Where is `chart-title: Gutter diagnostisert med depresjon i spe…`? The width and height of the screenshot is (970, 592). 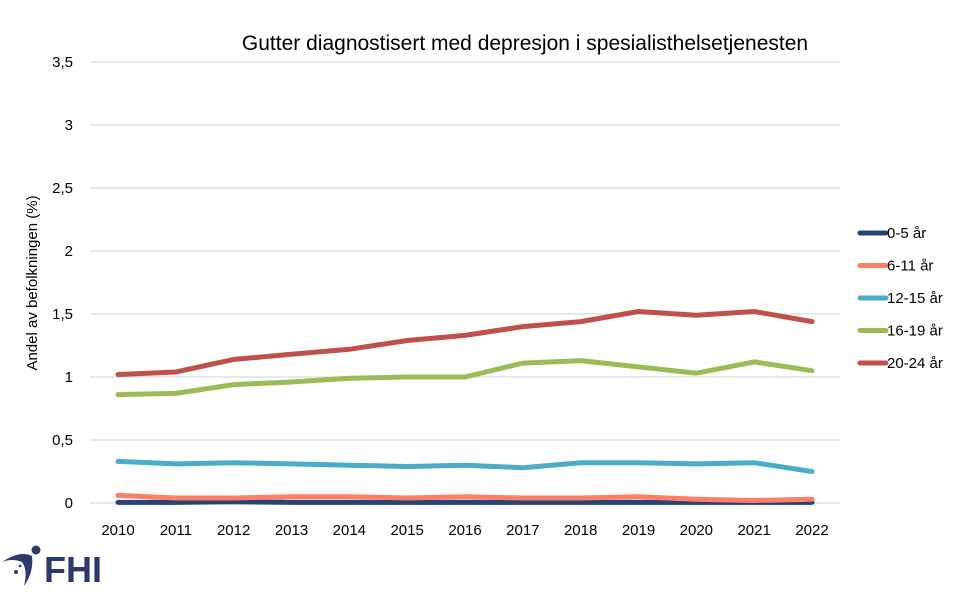
chart-title: Gutter diagnostisert med depresjon i spe… is located at coordinates (525, 43).